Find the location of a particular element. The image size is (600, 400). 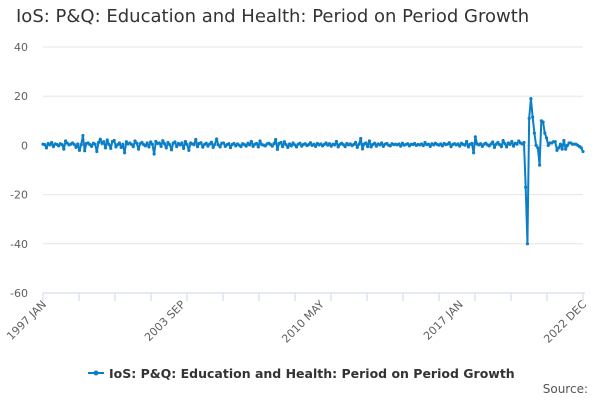

source-label: Source: is located at coordinates (565, 389).